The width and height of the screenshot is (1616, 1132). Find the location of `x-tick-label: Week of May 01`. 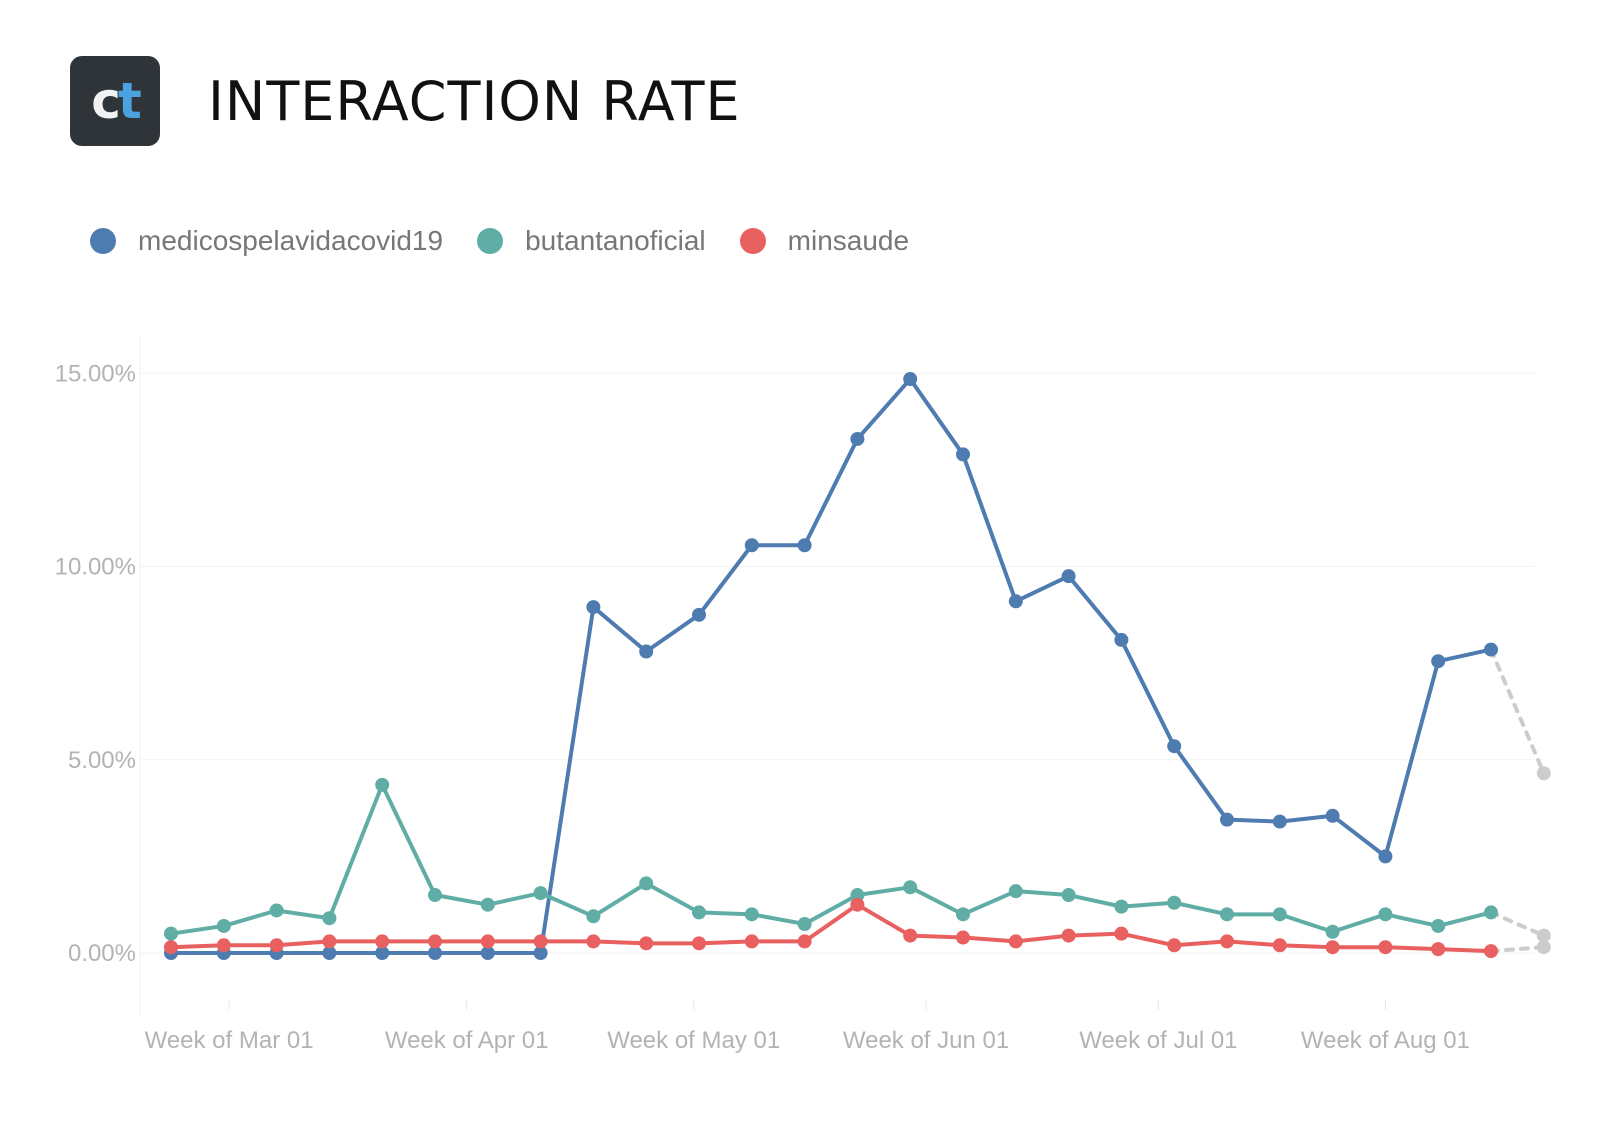

x-tick-label: Week of May 01 is located at coordinates (693, 1040).